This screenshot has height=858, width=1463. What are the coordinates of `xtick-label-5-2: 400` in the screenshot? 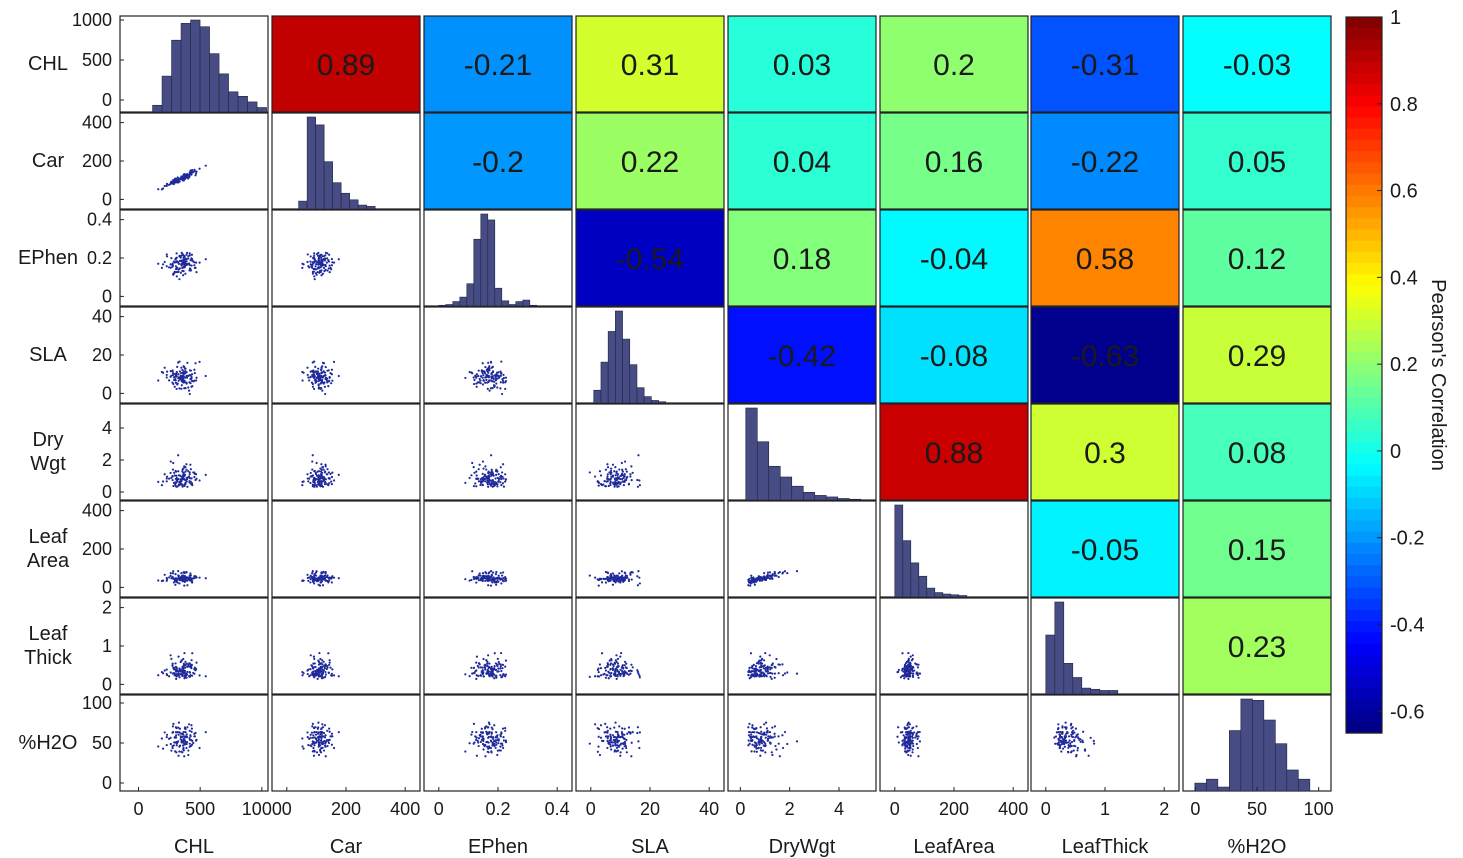 It's located at (1013, 809).